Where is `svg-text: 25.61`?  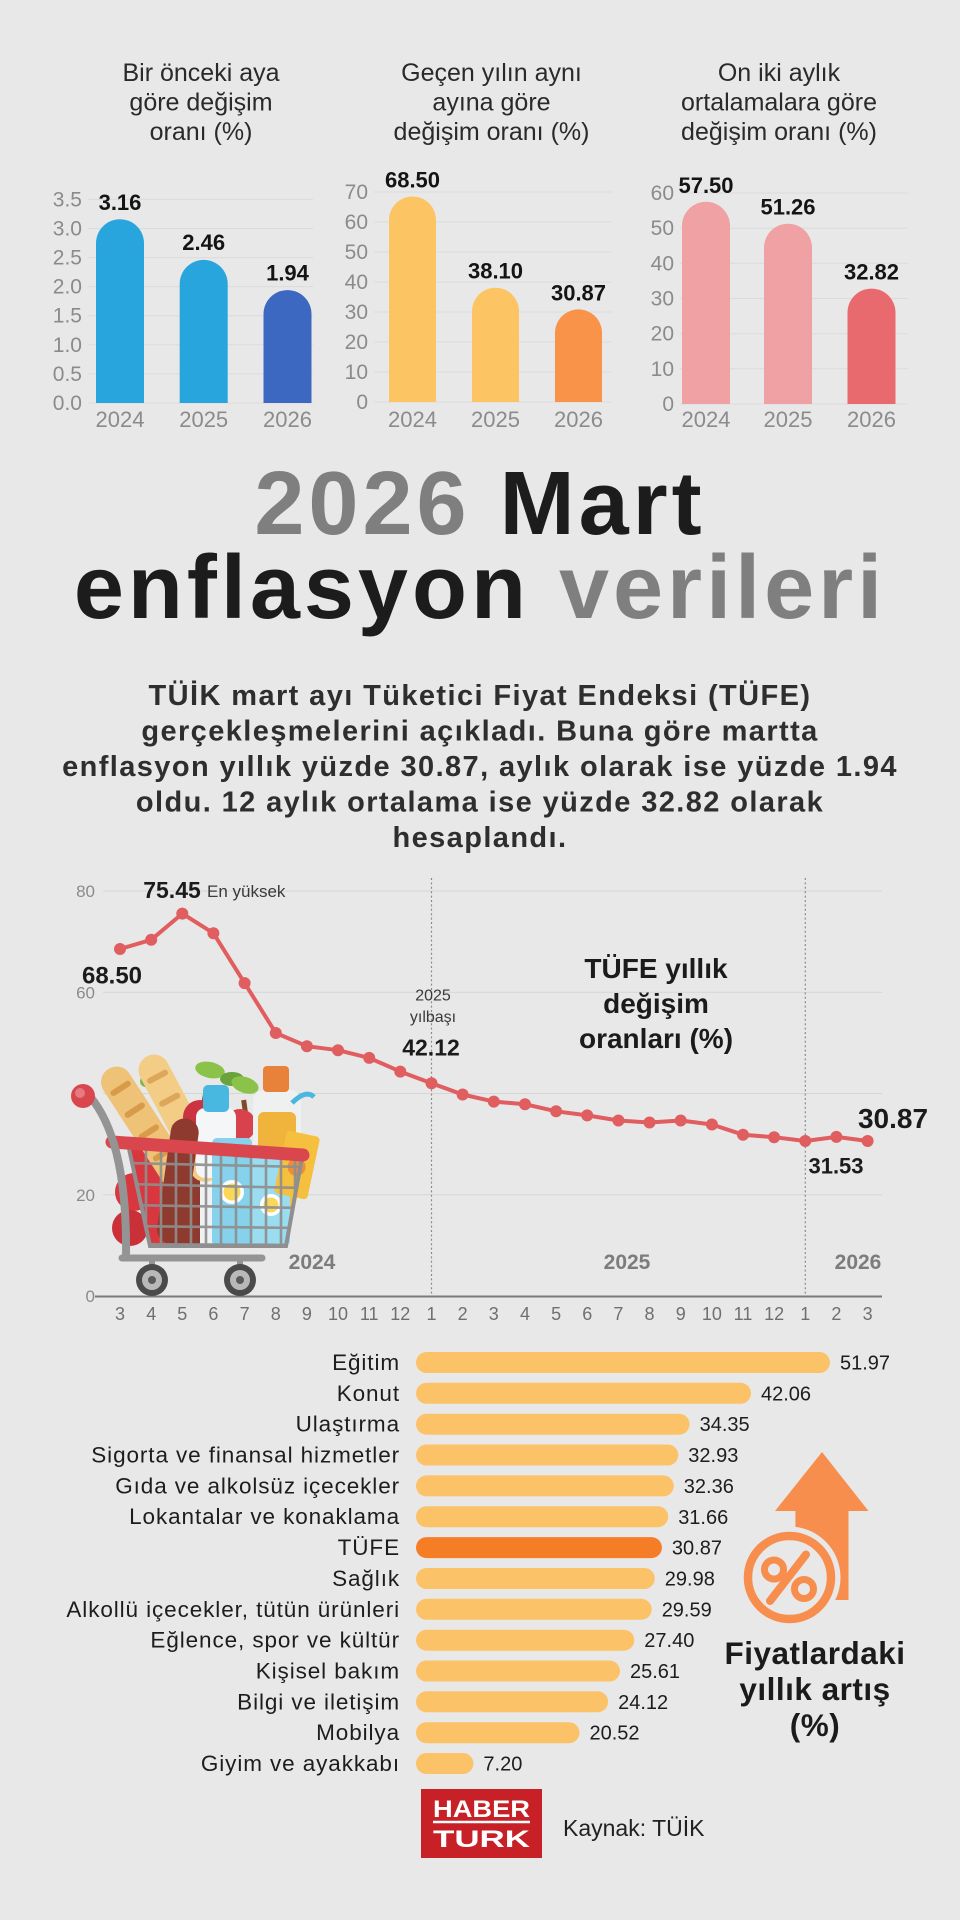 svg-text: 25.61 is located at coordinates (655, 1672).